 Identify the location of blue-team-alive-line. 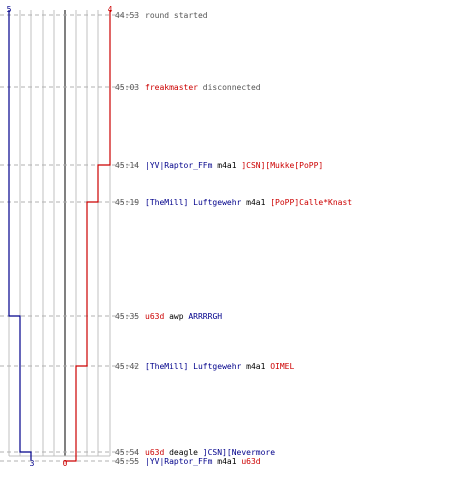
(20, 235).